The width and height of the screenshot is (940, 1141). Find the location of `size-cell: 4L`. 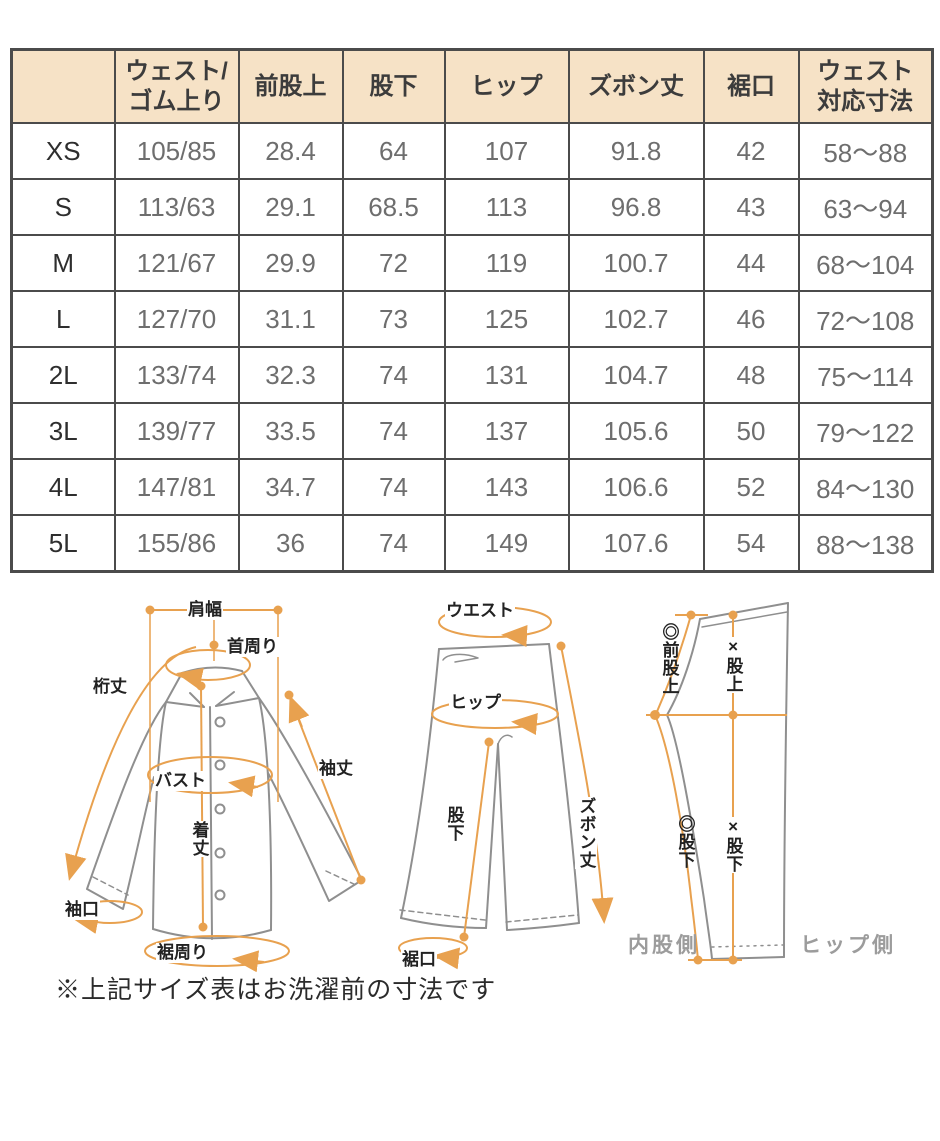

size-cell: 4L is located at coordinates (63, 487).